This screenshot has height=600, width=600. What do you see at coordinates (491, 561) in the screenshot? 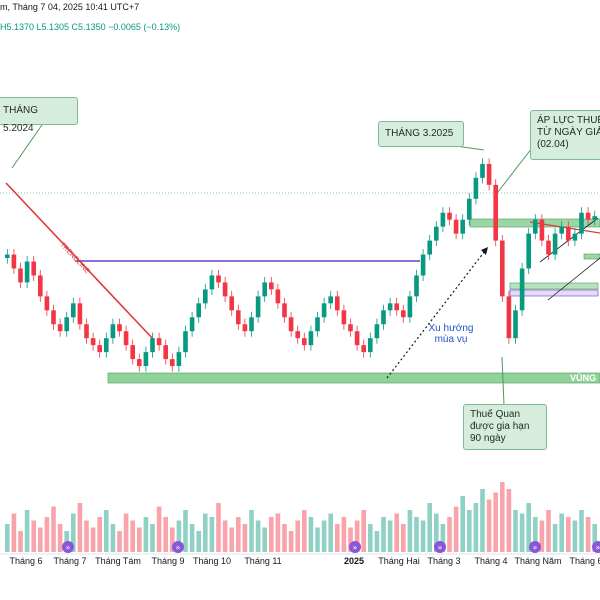
I see `x-tick: Tháng 4` at bounding box center [491, 561].